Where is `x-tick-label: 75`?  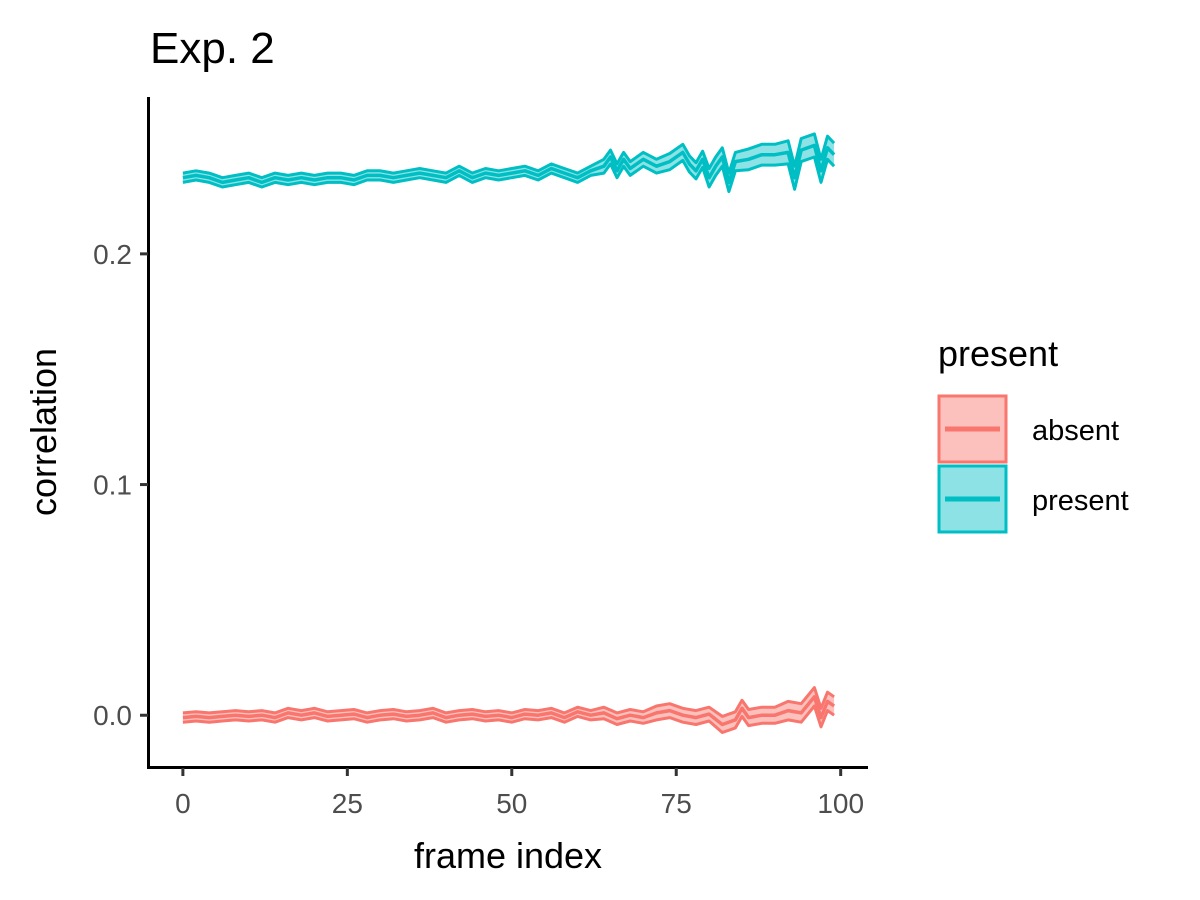
x-tick-label: 75 is located at coordinates (676, 803).